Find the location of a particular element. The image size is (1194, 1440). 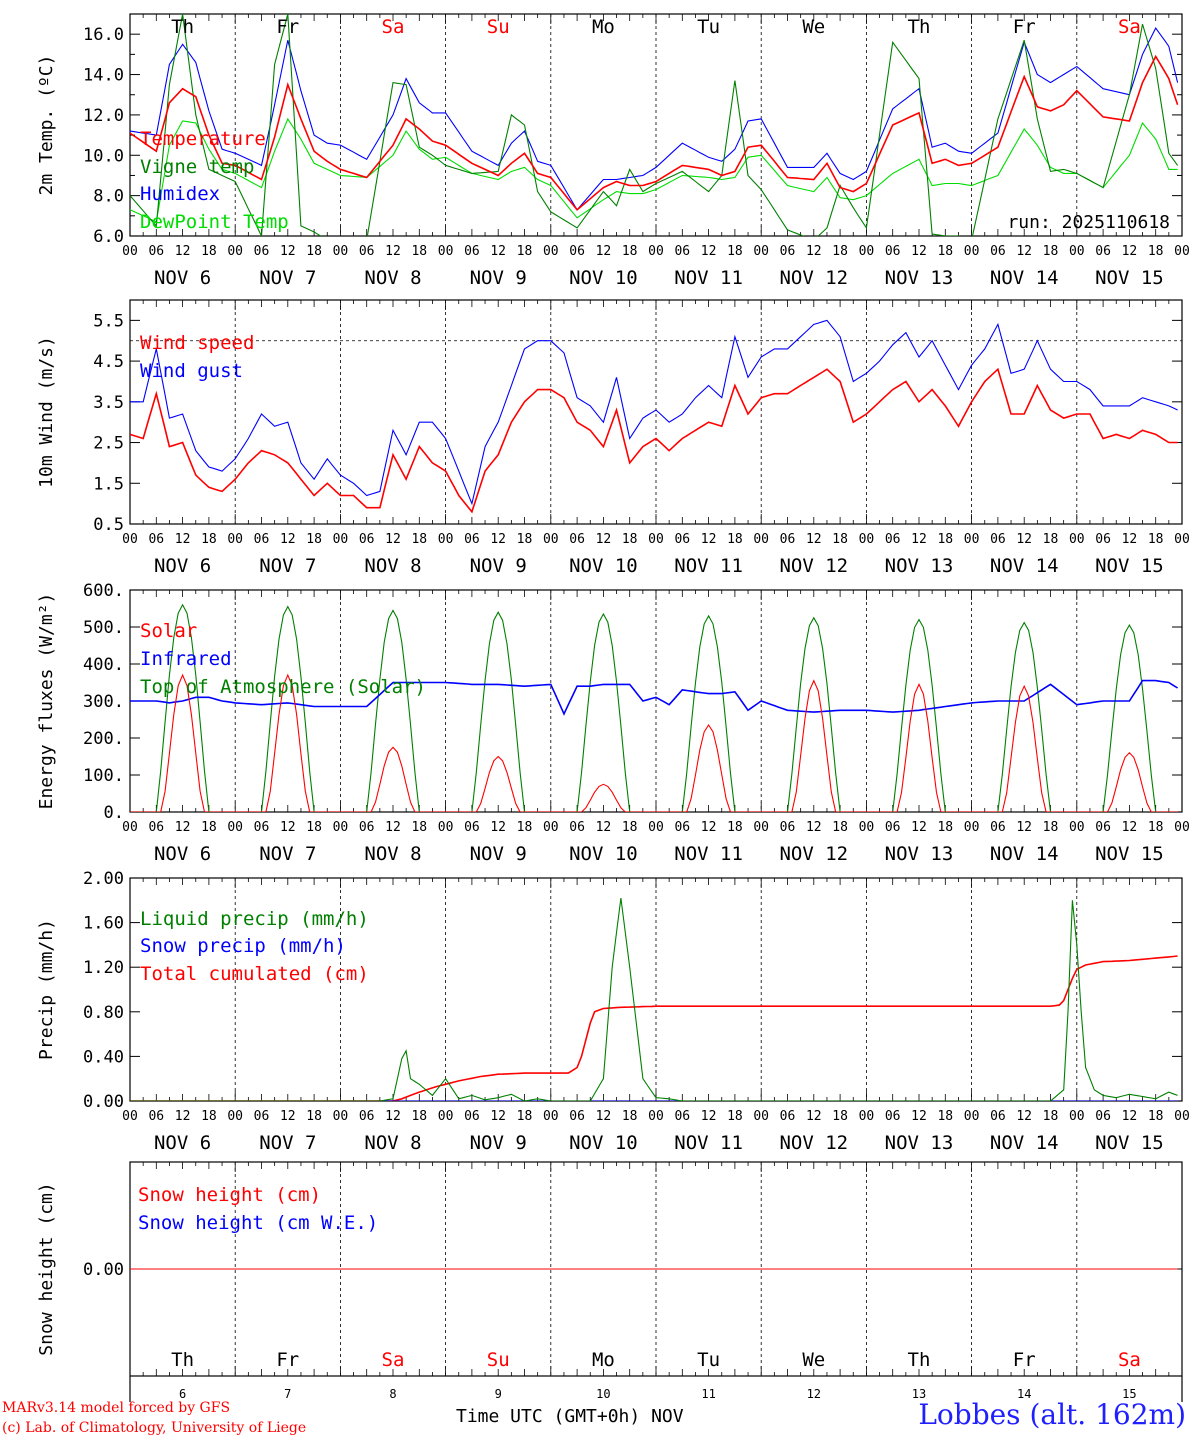

series-line-top-of-atmosphere-solar is located at coordinates (654, 707).